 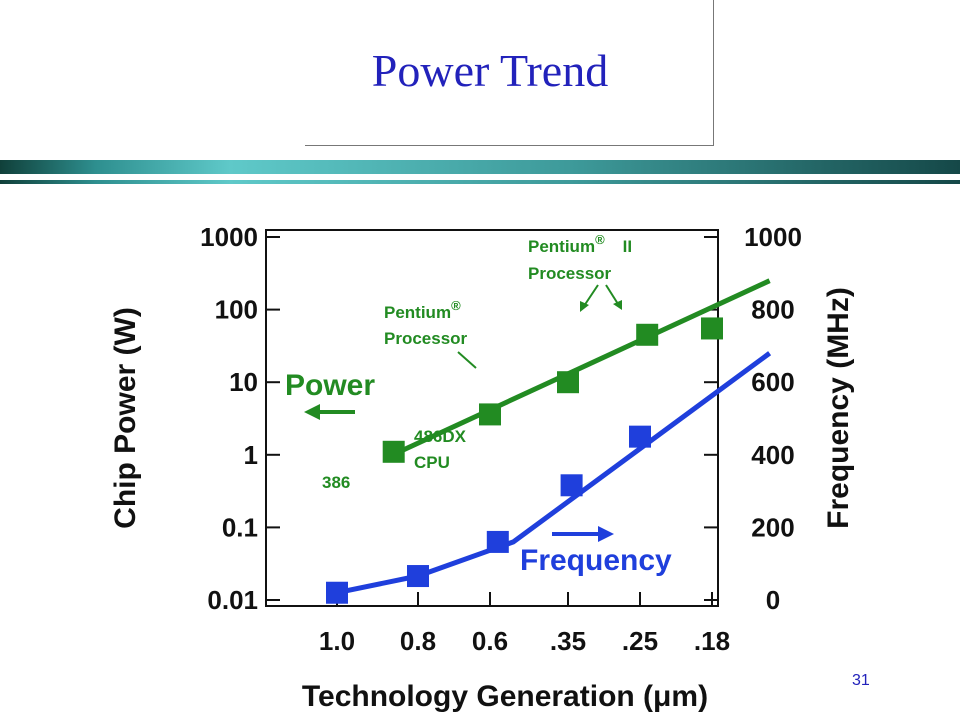 I want to click on pentium-annotation: Pentium® Processor, so click(x=430, y=333).